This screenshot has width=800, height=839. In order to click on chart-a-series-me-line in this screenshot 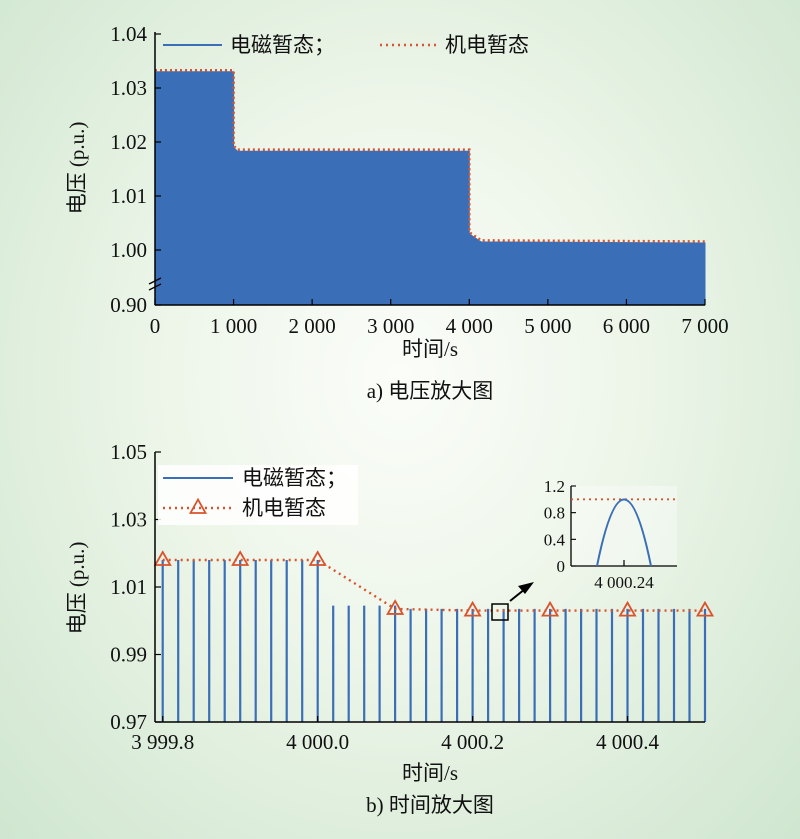, I will do `click(430, 156)`.